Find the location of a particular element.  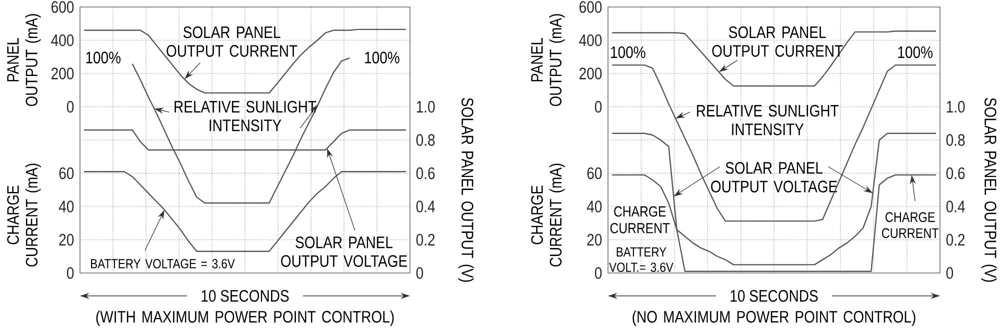

text: (NO MAXIMUM POWER POINT CONTROL) is located at coordinates (774, 318).